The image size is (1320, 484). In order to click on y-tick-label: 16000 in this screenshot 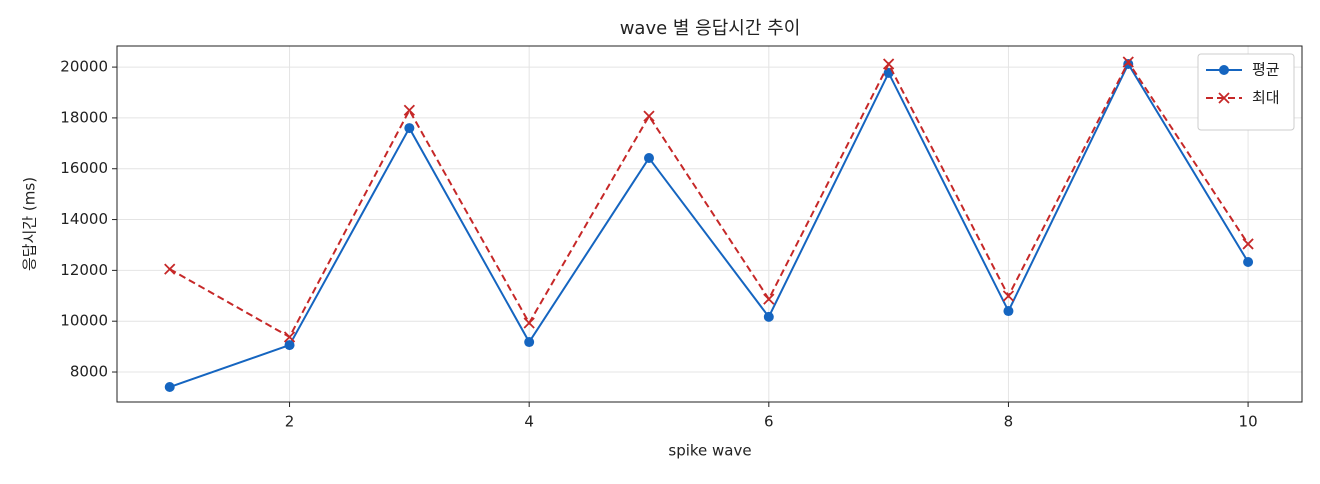, I will do `click(84, 168)`.